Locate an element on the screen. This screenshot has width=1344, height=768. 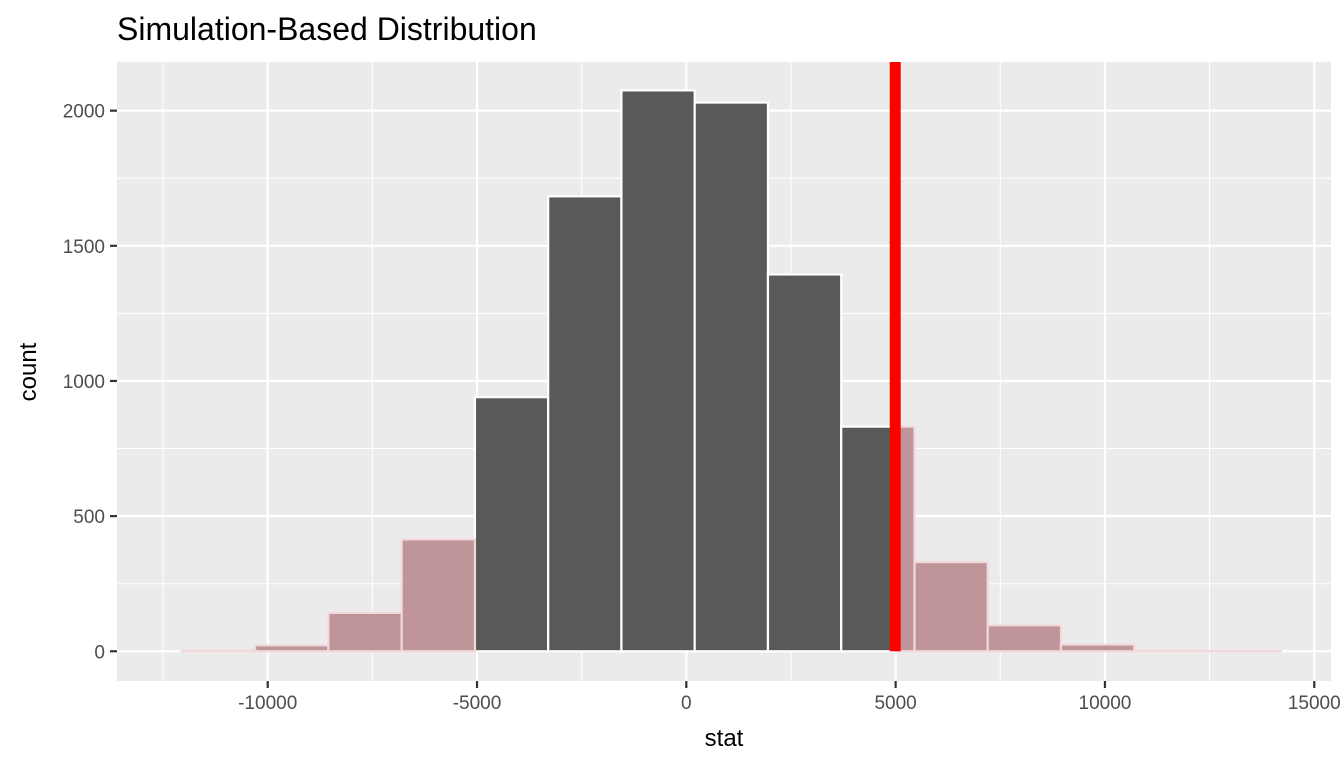
x-tick-label: 5000 is located at coordinates (895, 703).